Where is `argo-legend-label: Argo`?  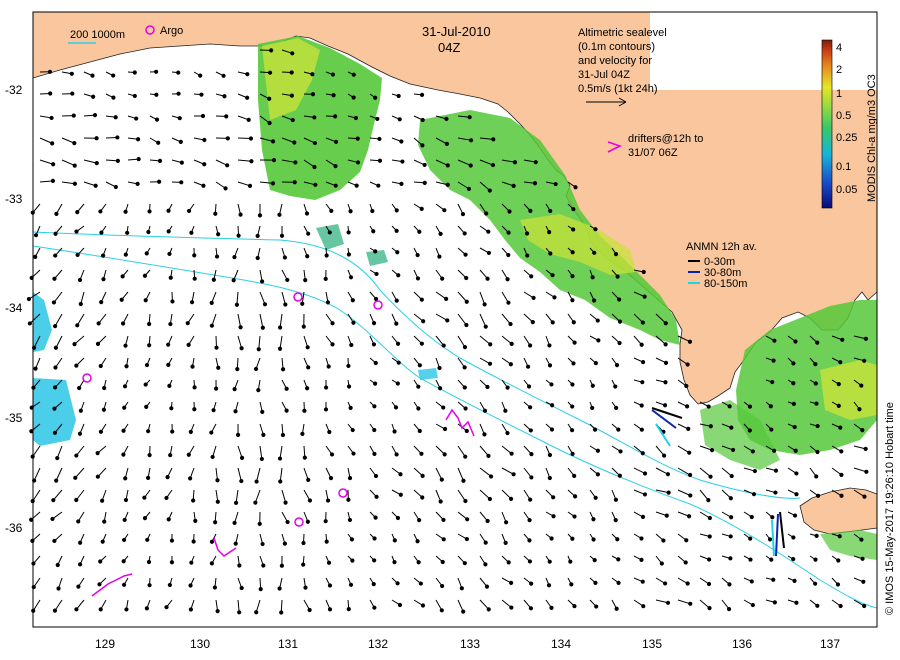
argo-legend-label: Argo is located at coordinates (171, 31).